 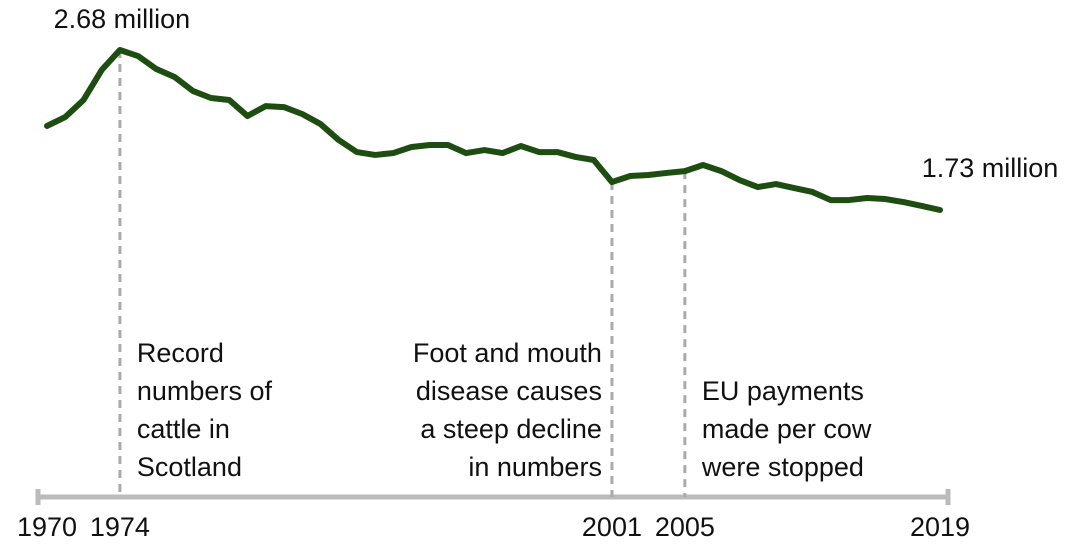 What do you see at coordinates (940, 527) in the screenshot?
I see `x-tick-label: 2019` at bounding box center [940, 527].